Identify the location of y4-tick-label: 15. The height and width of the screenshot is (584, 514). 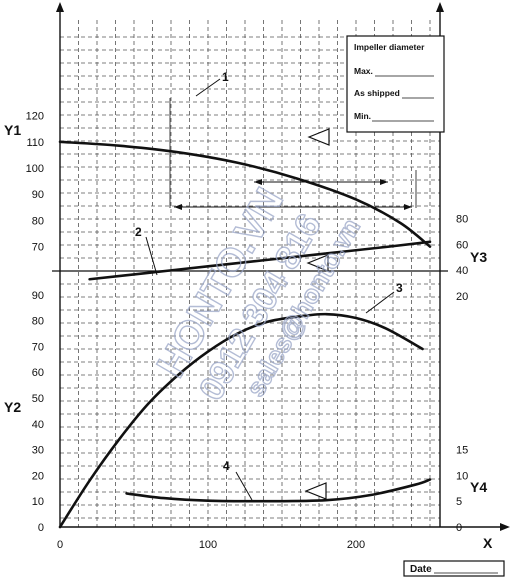
(462, 451).